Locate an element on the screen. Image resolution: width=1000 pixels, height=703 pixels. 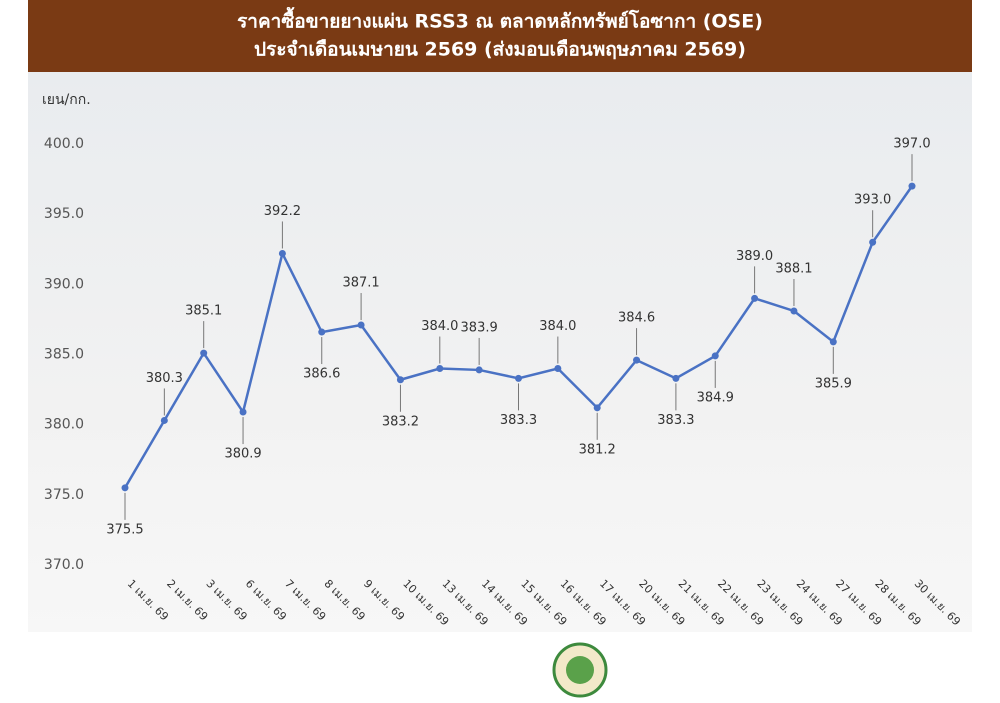
data-label: 389.0 is located at coordinates (754, 256).